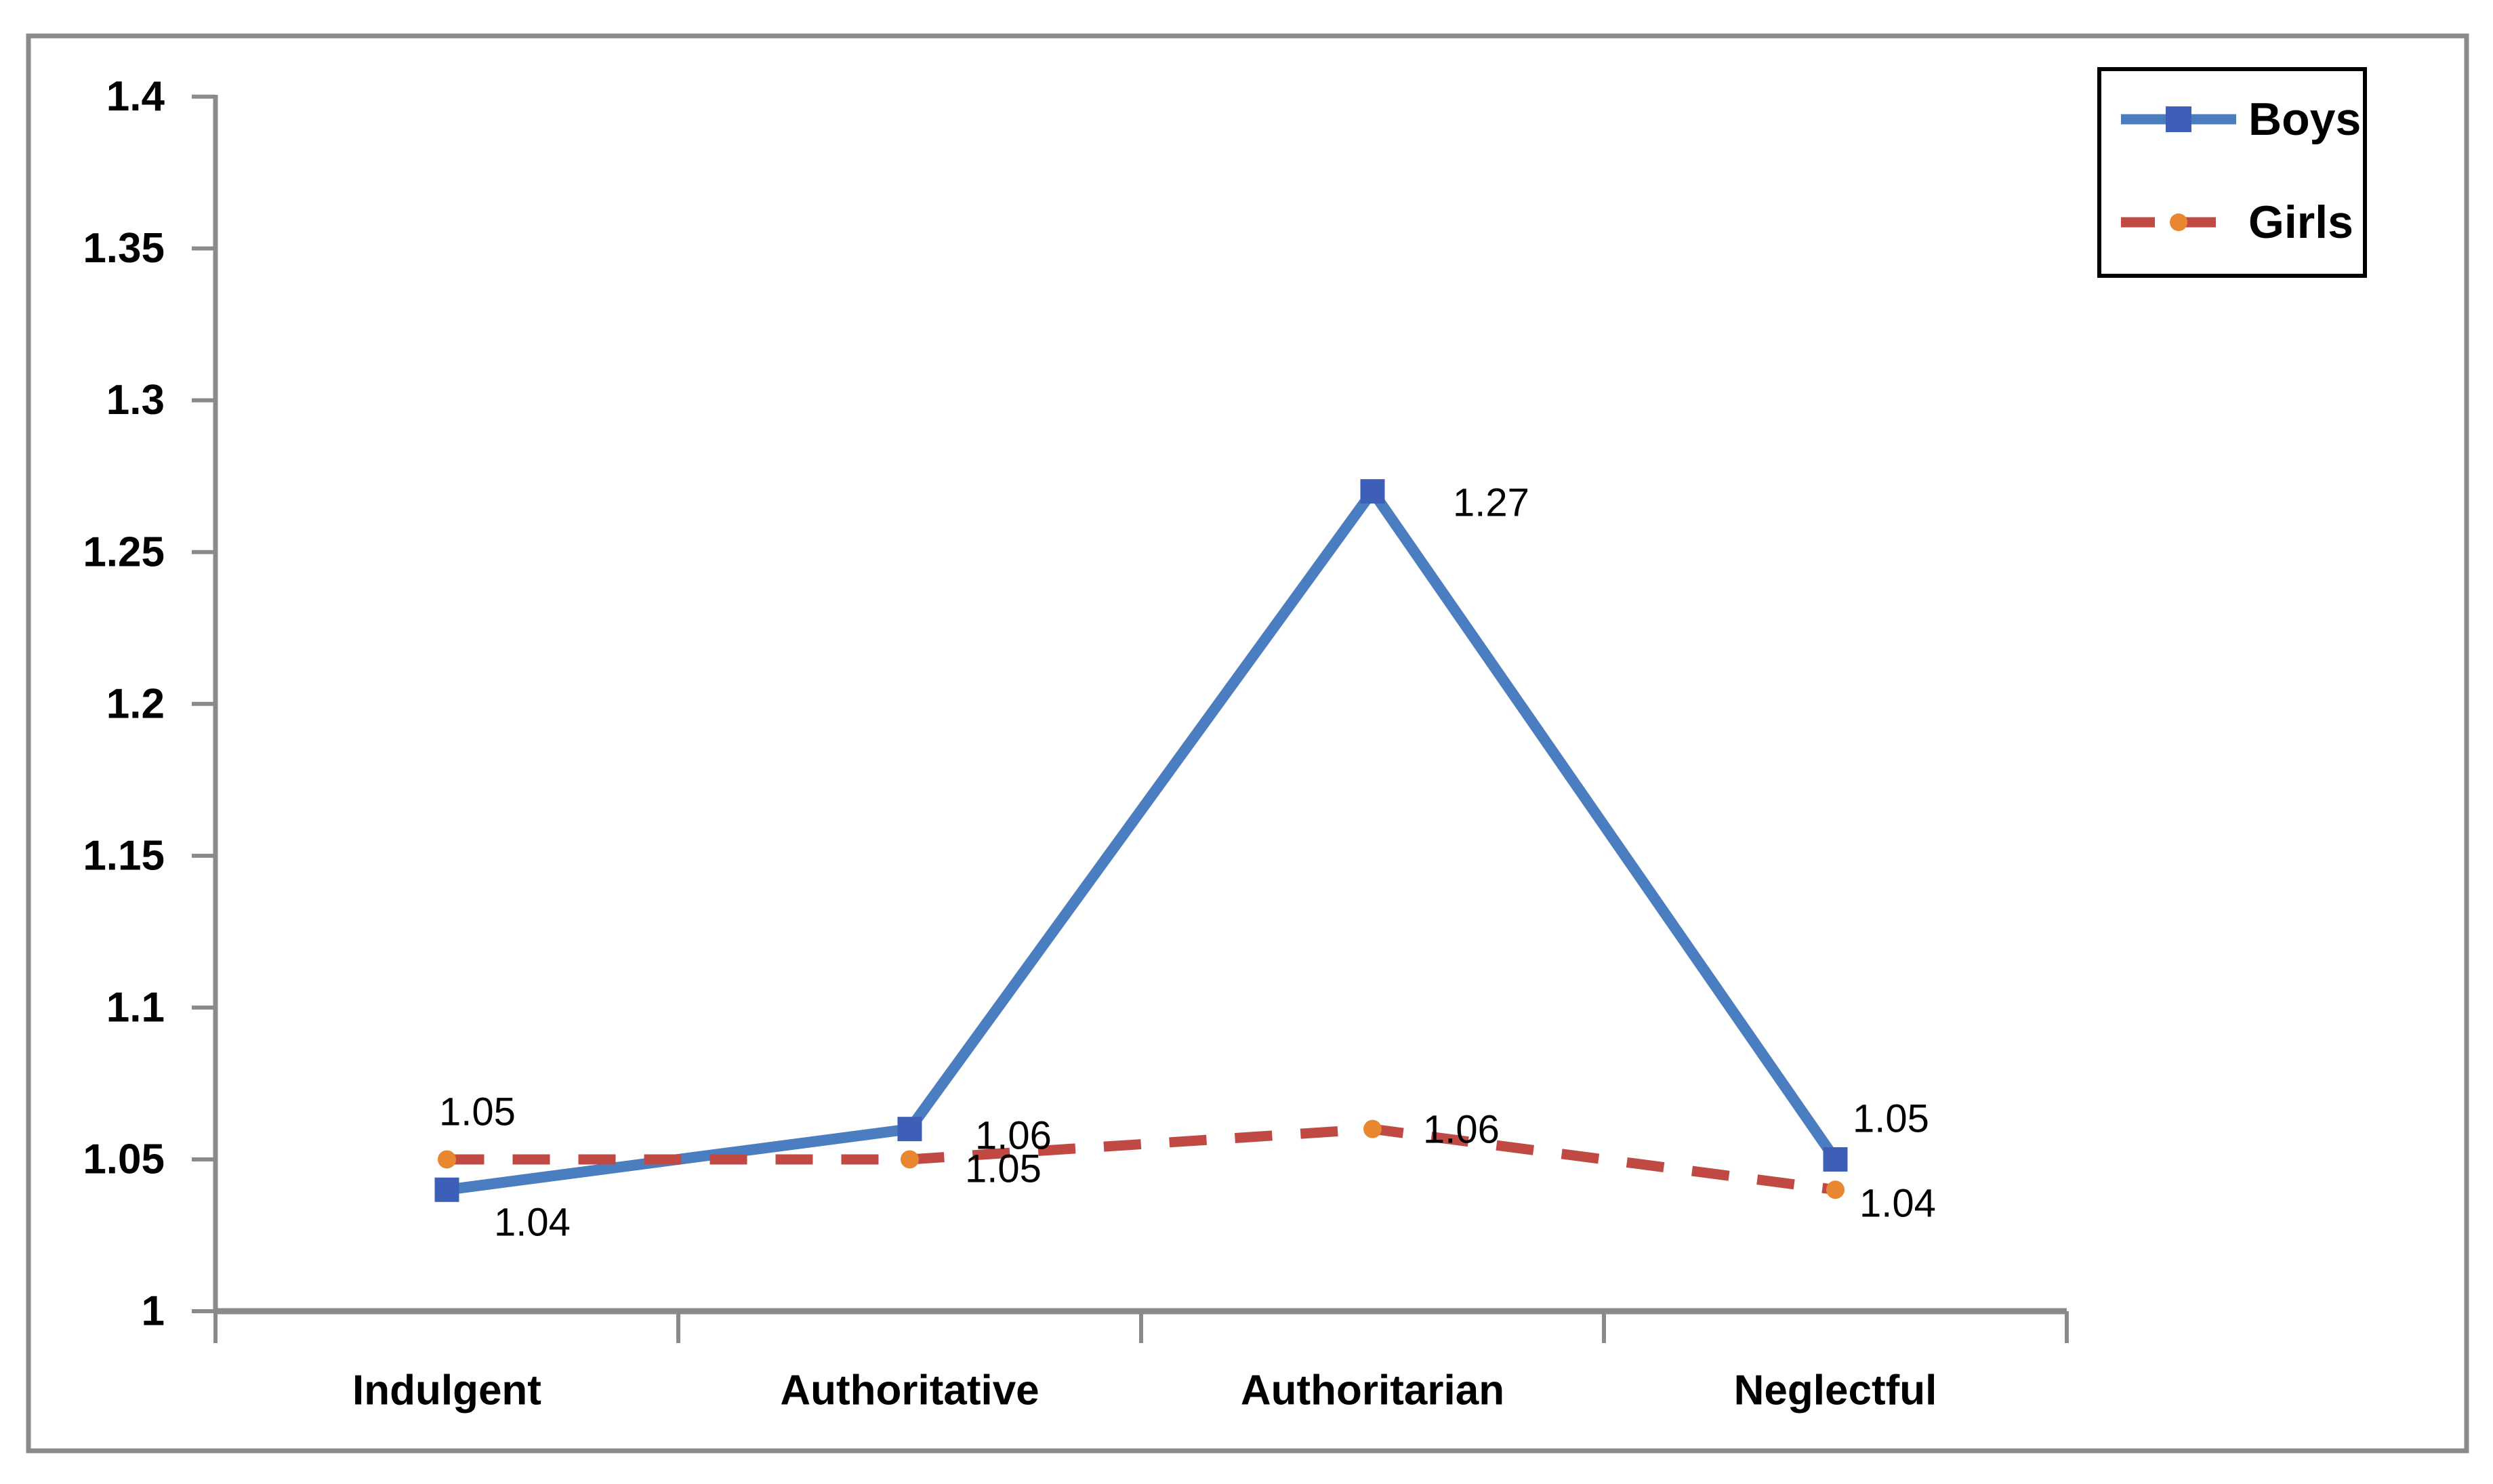  Describe the element at coordinates (124, 855) in the screenshot. I see `y-tick-label: 1.15` at that location.